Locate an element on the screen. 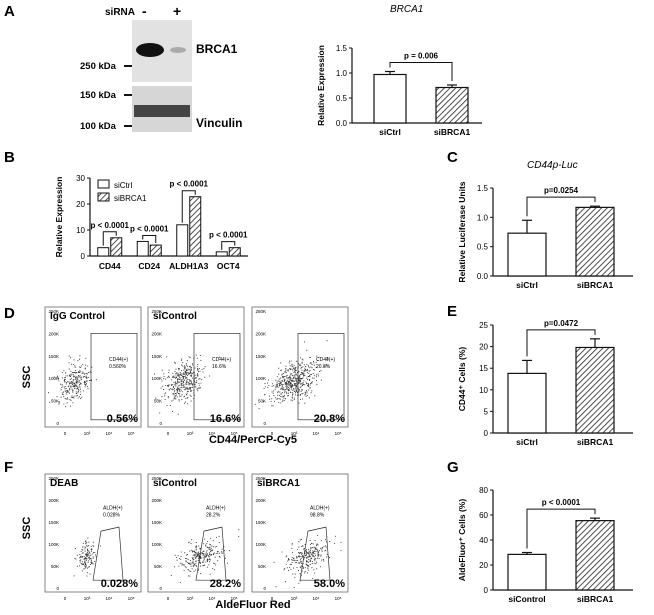 This screenshot has width=654, height=615. x-tick-label: OCT4 is located at coordinates (228, 266).